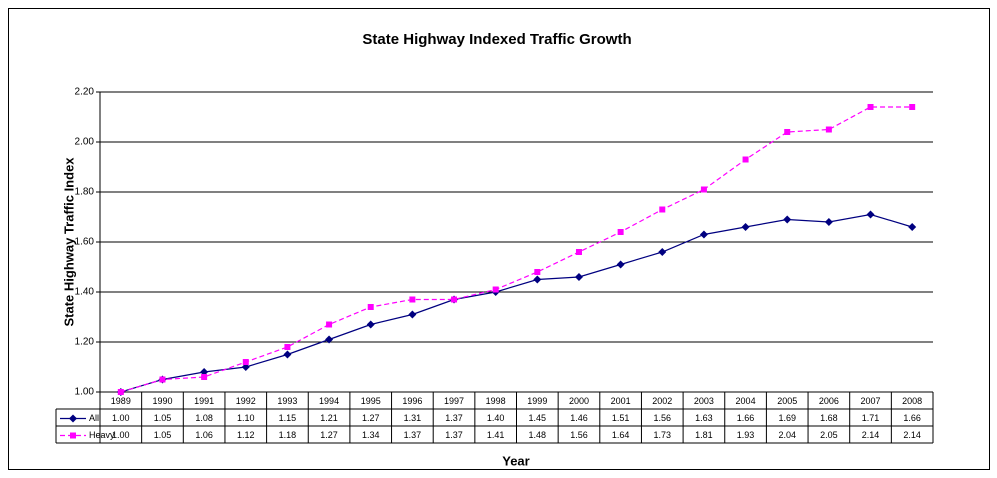  Describe the element at coordinates (871, 418) in the screenshot. I see `table-cell: 1.71` at that location.